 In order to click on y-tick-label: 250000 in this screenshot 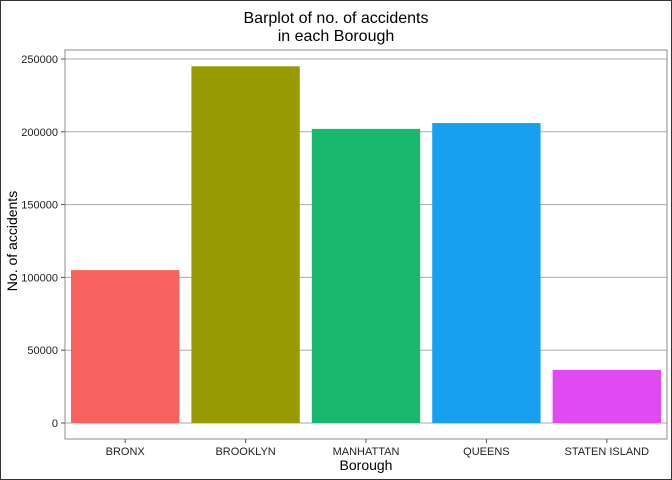, I will do `click(39, 60)`.